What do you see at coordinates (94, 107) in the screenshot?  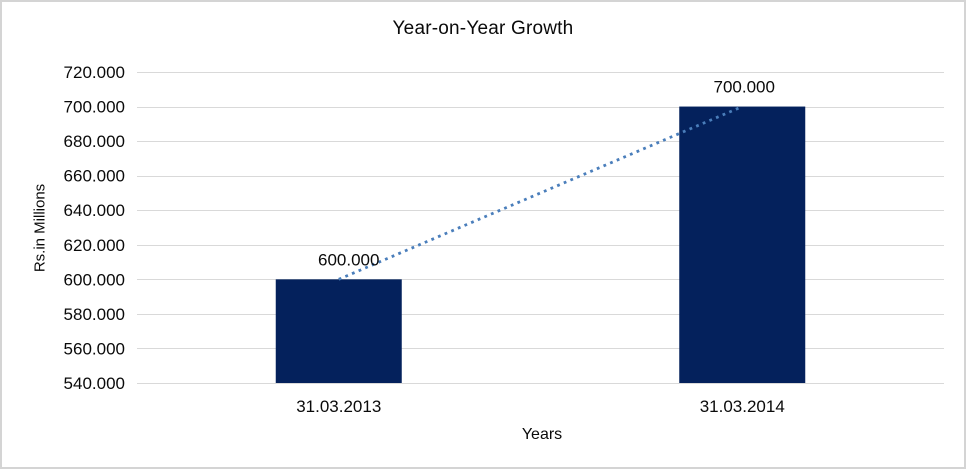 I see `y-tick-label: 700.000` at bounding box center [94, 107].